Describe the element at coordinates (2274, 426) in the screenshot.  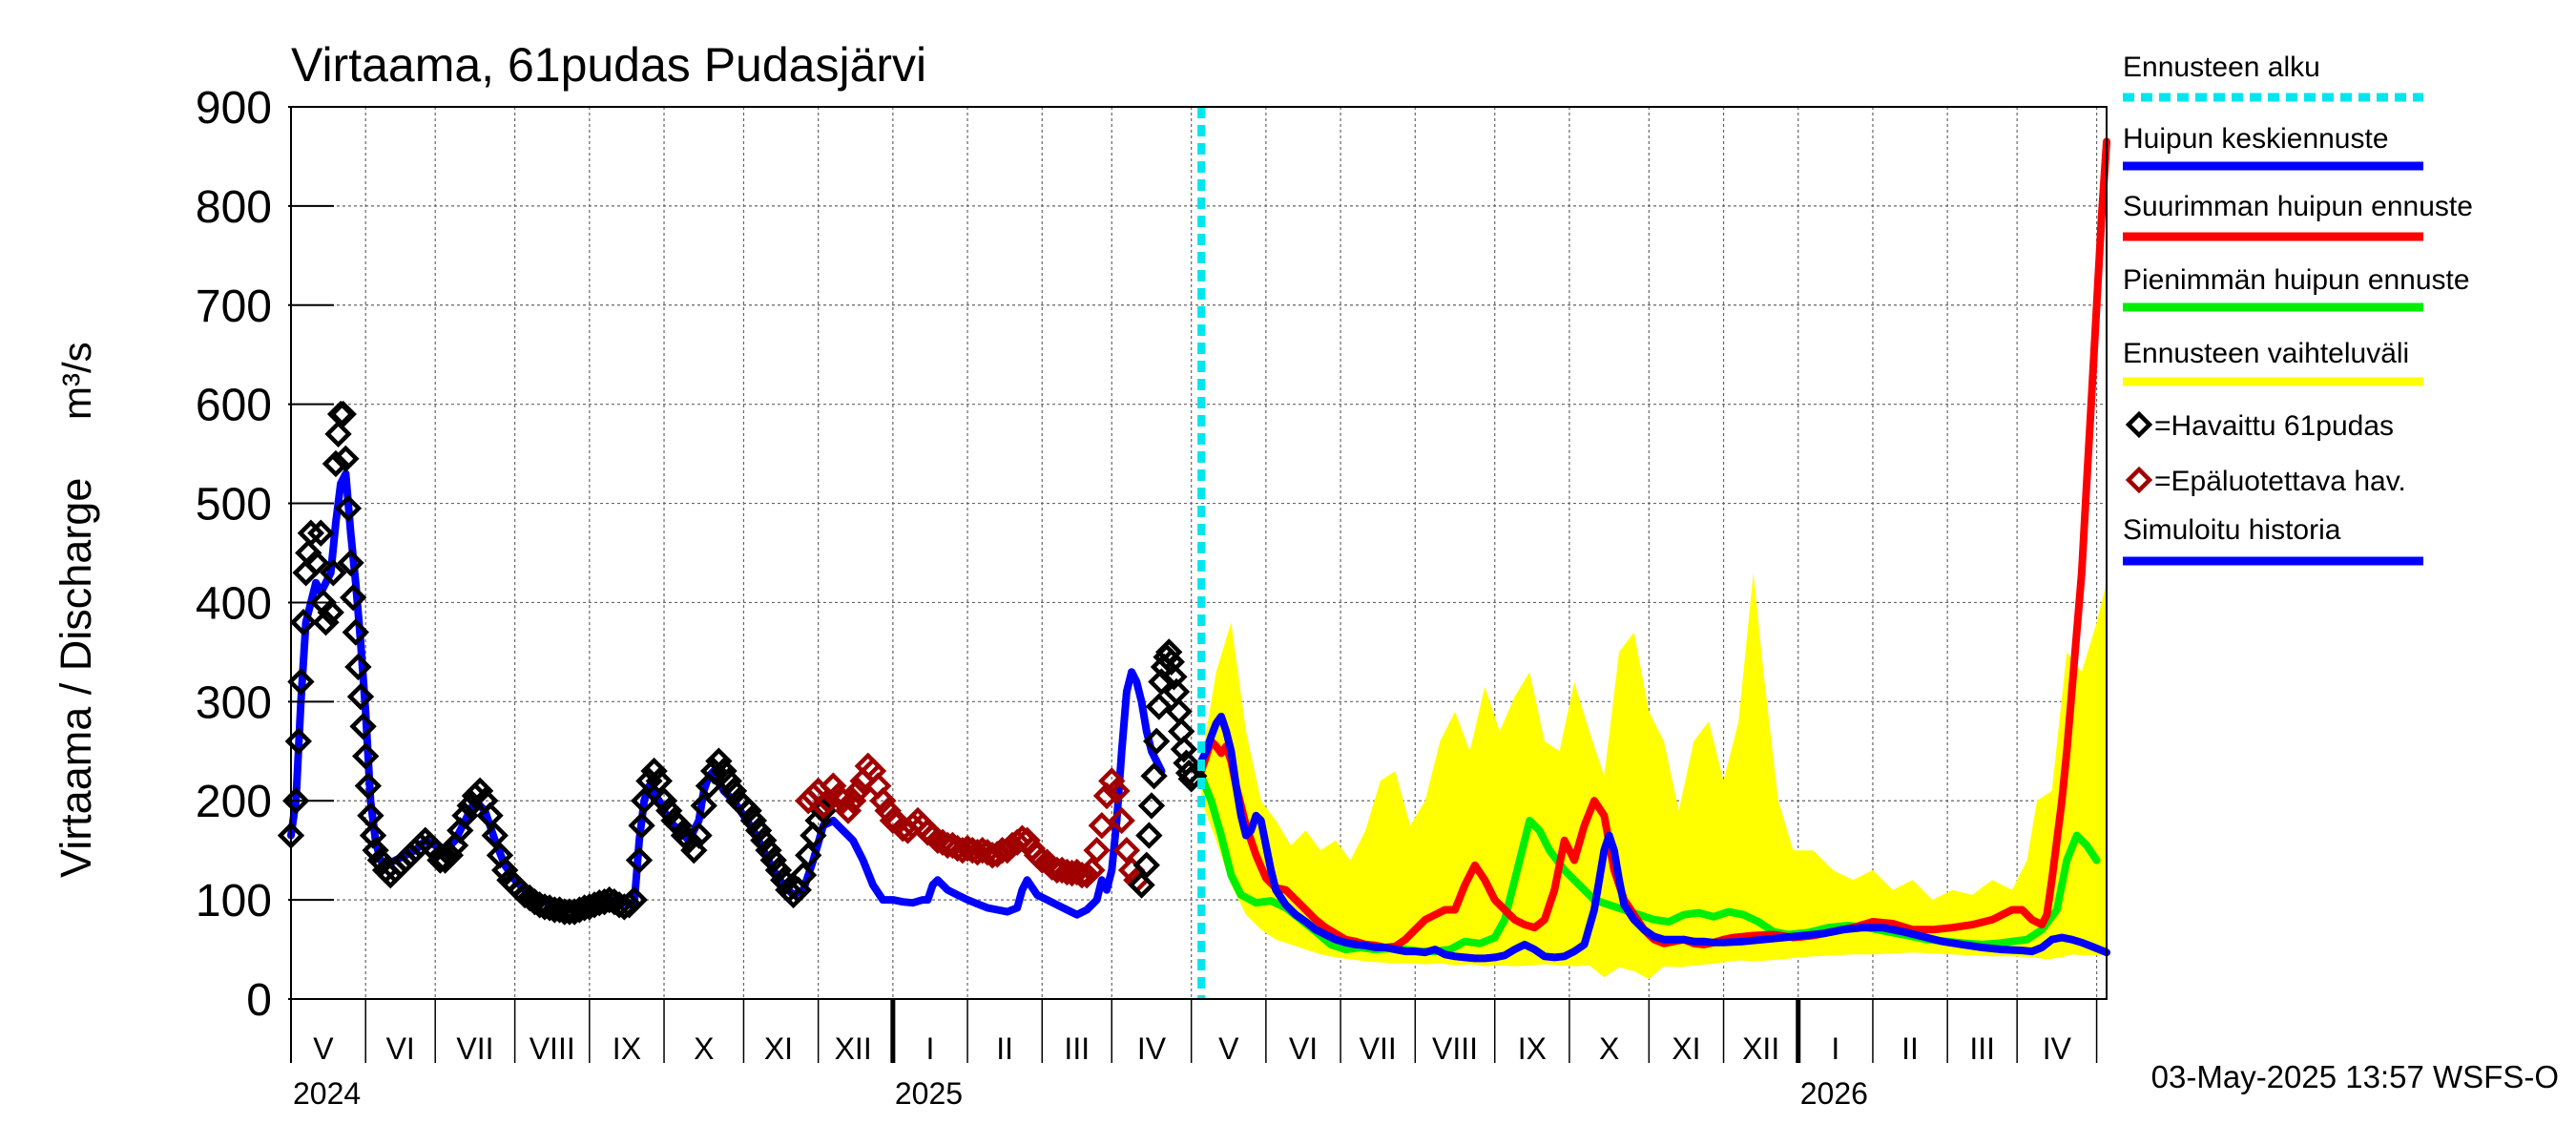
I see `legend-label: =Havaittu 61pudas` at that location.